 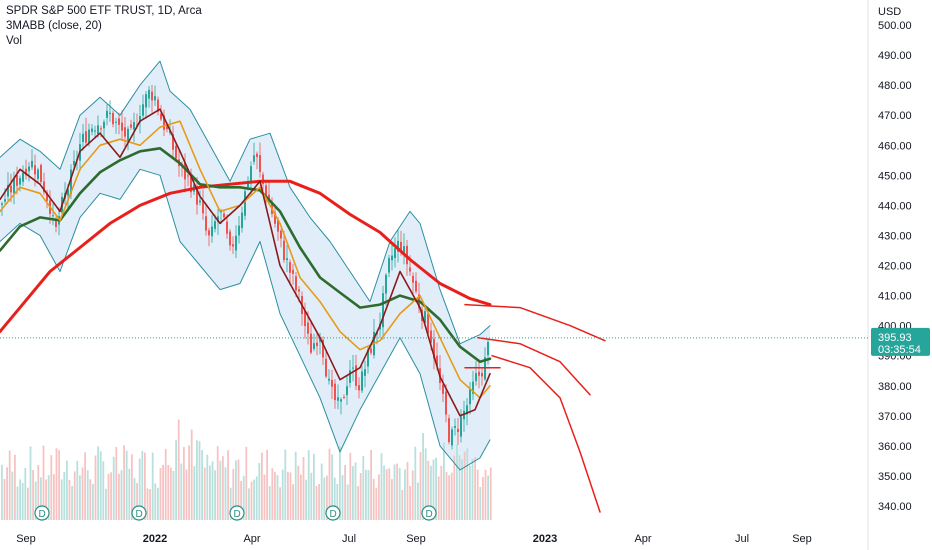 What do you see at coordinates (14, 41) in the screenshot?
I see `volume-label: Vol` at bounding box center [14, 41].